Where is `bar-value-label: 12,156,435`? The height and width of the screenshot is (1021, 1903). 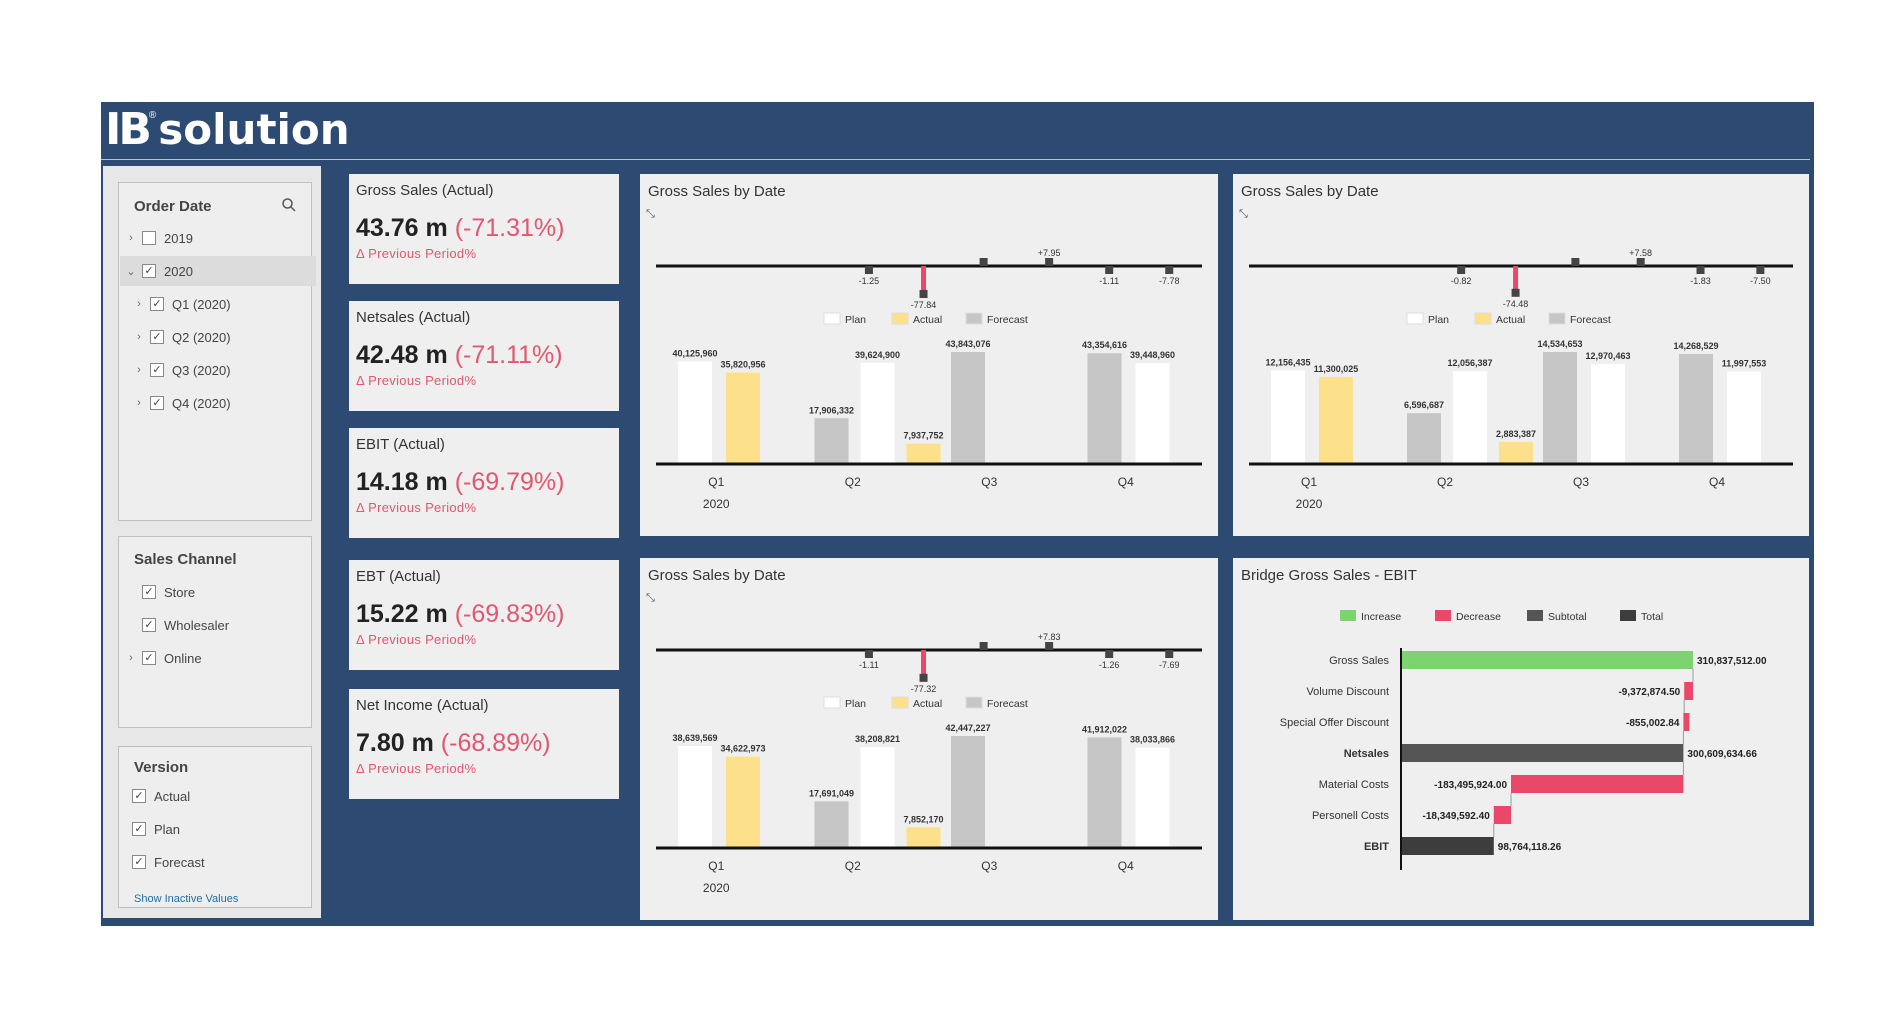 bar-value-label: 12,156,435 is located at coordinates (1287, 362).